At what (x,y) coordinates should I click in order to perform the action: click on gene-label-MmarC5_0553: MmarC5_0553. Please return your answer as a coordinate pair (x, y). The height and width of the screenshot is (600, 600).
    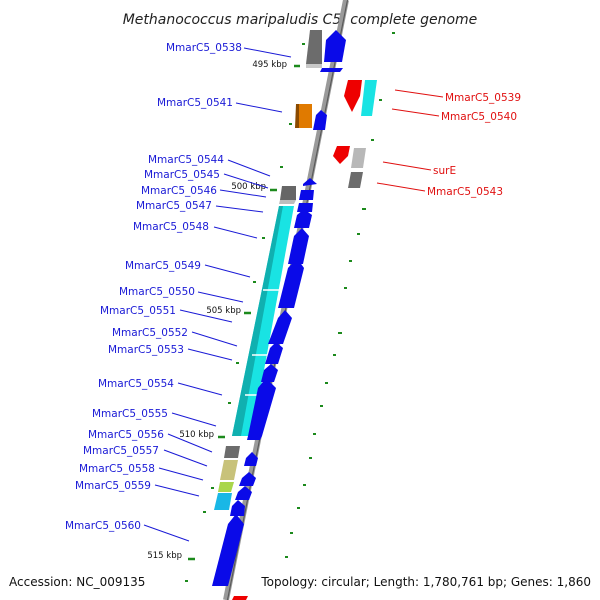
    Looking at the image, I should click on (146, 350).